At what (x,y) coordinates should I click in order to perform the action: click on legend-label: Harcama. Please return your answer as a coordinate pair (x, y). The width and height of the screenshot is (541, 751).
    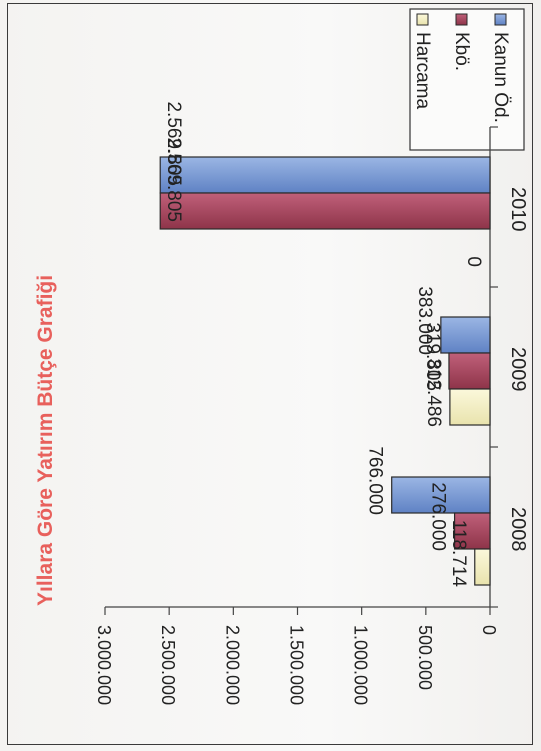
    Looking at the image, I should click on (422, 71).